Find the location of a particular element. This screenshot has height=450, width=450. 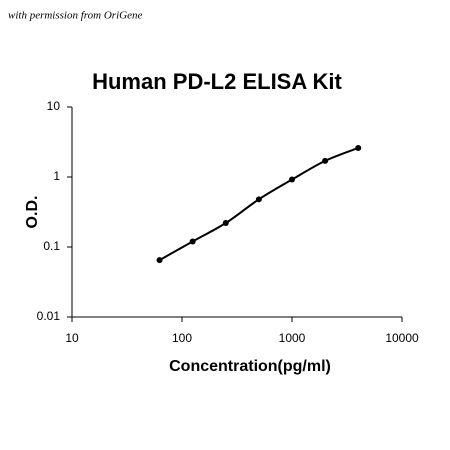

x-tick-label: 100 is located at coordinates (182, 338).